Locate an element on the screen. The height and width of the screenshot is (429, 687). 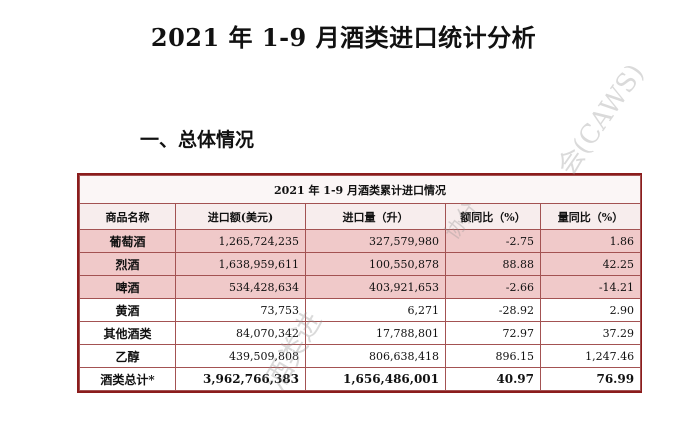
header-volume-yoy: 量同比（%） is located at coordinates (590, 216).